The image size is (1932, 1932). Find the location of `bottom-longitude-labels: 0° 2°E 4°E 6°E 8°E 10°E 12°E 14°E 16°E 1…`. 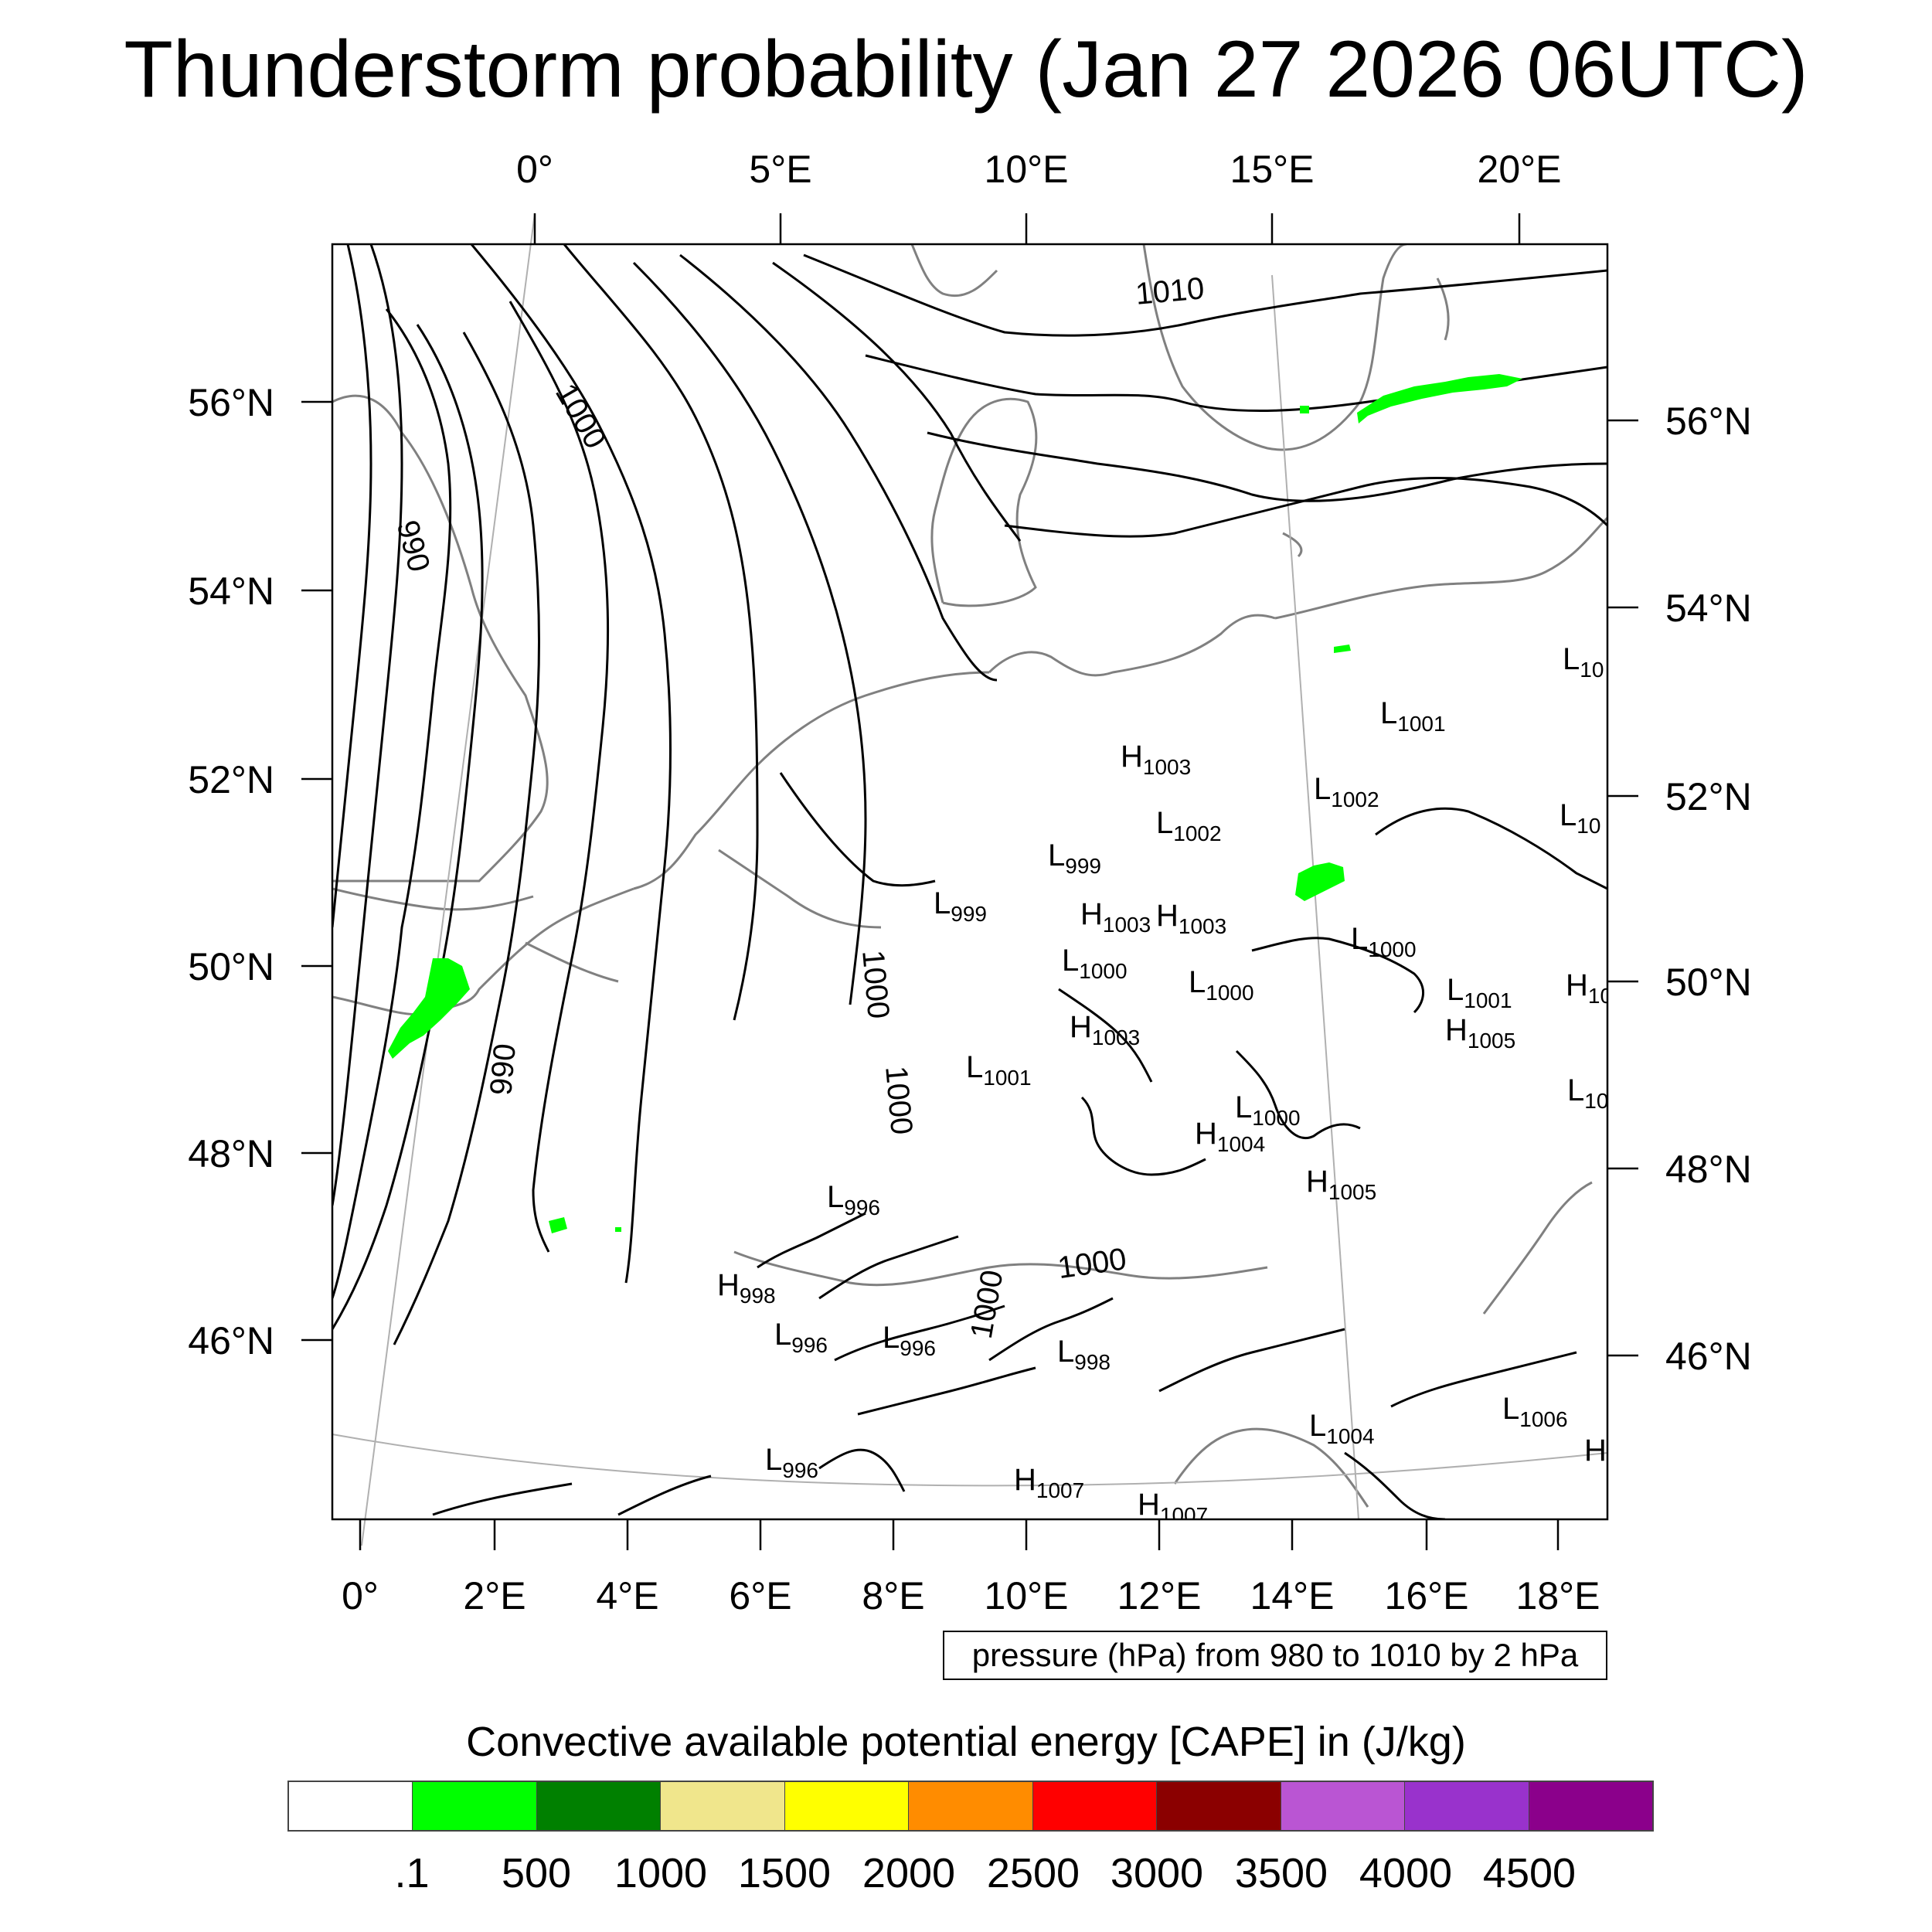

bottom-longitude-labels: 0° 2°E 4°E 6°E 8°E 10°E 12°E 14°E 16°E 1… is located at coordinates (971, 1596).